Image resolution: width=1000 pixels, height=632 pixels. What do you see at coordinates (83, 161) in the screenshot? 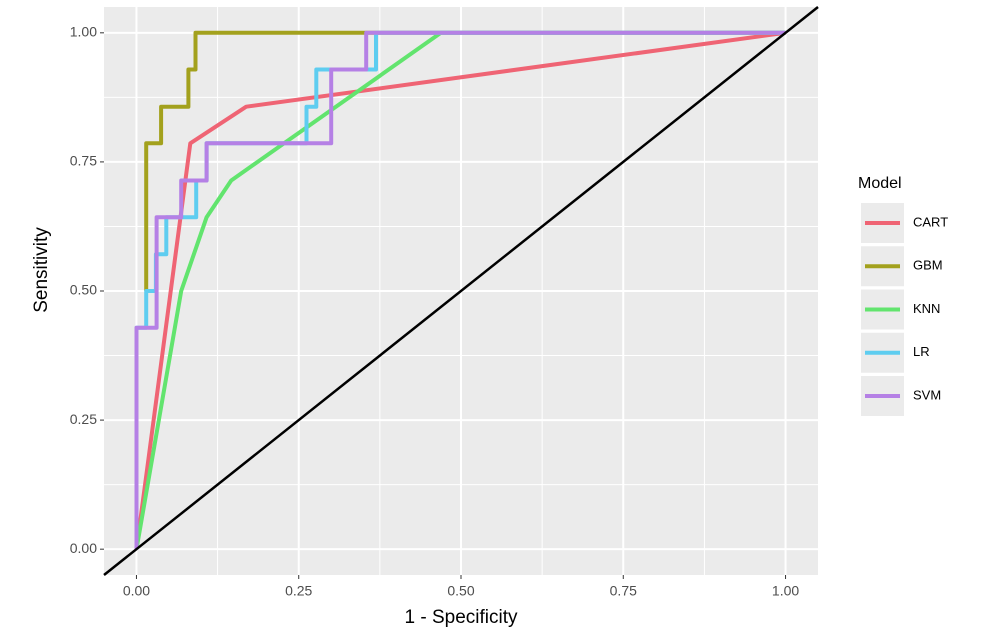
I see `y-tick-label: 0.75` at bounding box center [83, 161].